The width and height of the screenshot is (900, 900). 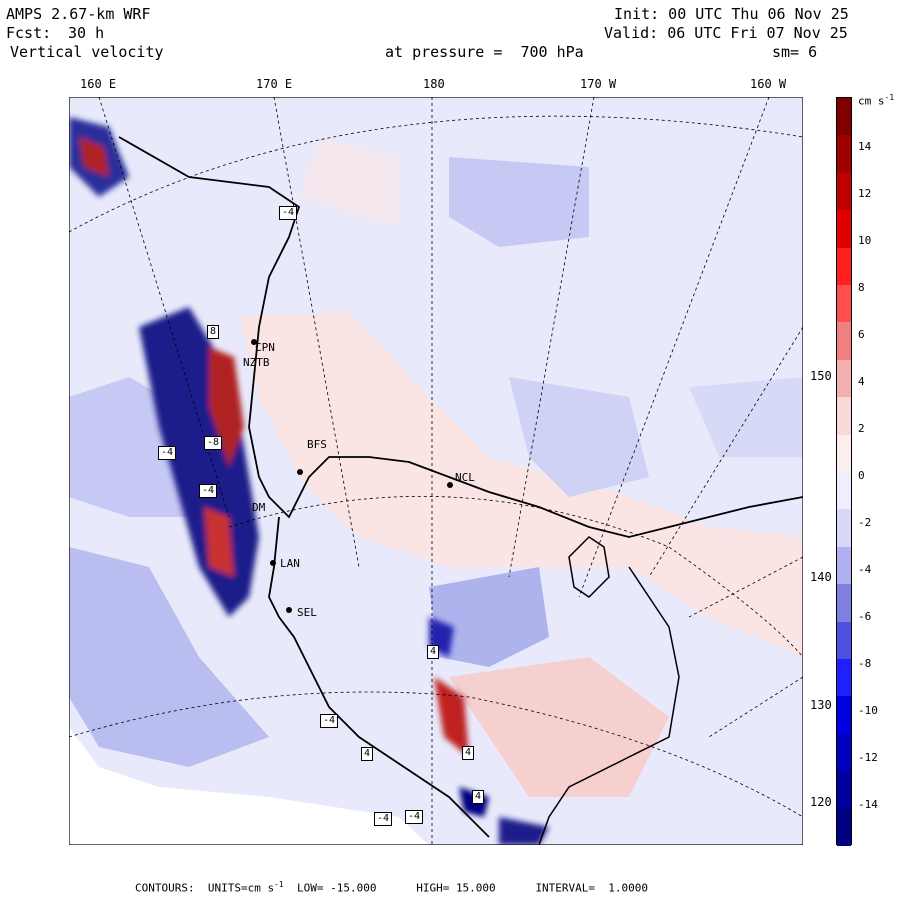 What do you see at coordinates (868, 710) in the screenshot?
I see `colorbar-tick-label: -10` at bounding box center [868, 710].